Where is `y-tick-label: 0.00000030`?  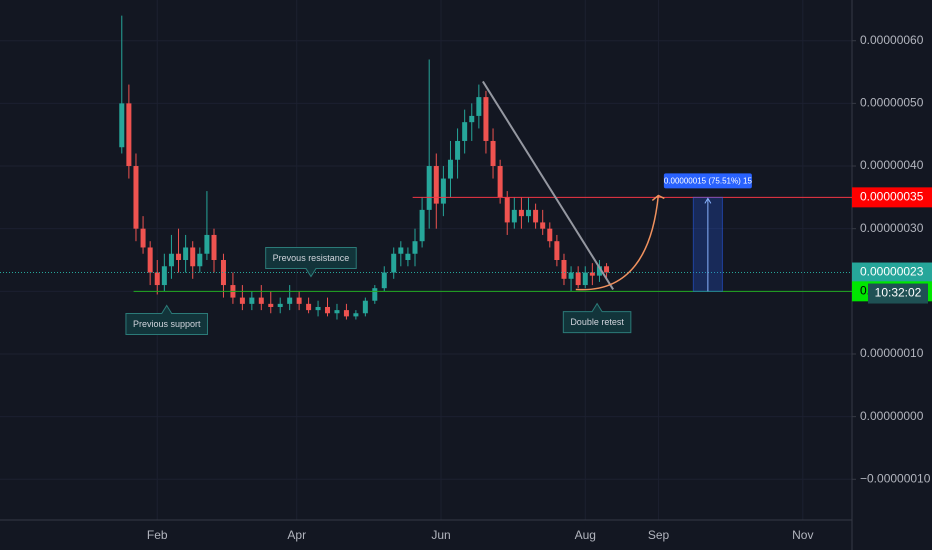 y-tick-label: 0.00000030 is located at coordinates (892, 228).